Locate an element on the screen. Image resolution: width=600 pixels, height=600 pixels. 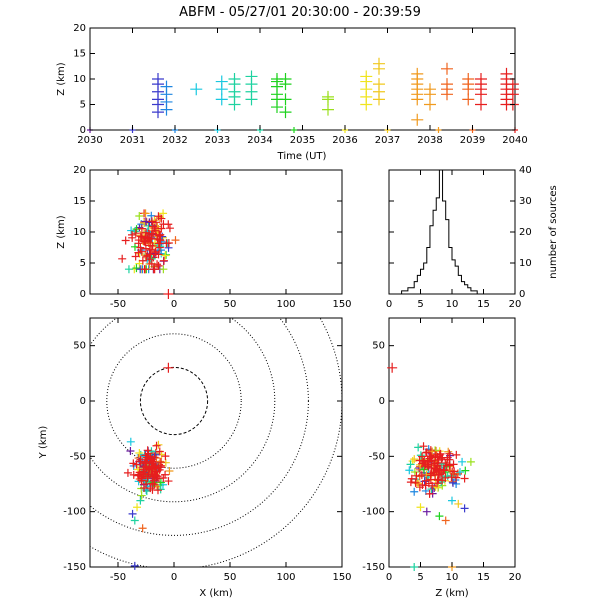
y-tick-label: 30 is located at coordinates (525, 201).